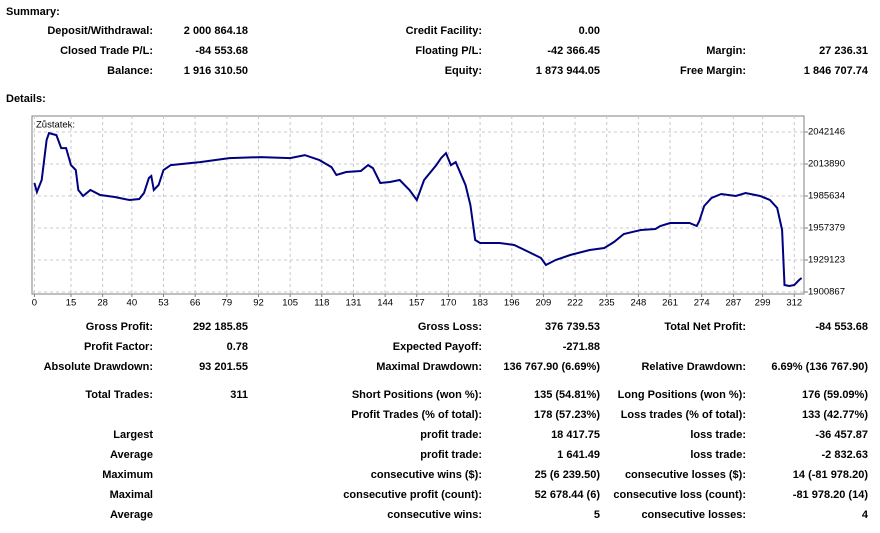 The image size is (880, 533). Describe the element at coordinates (679, 495) in the screenshot. I see `label: consecutive loss (count):` at that location.